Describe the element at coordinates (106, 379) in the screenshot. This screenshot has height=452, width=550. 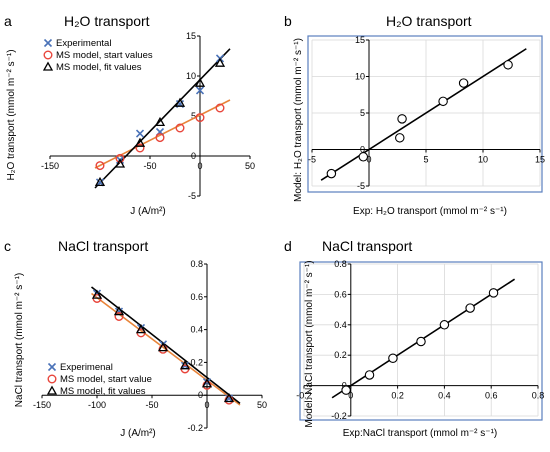
I see `legend-label: MS model, start value` at that location.